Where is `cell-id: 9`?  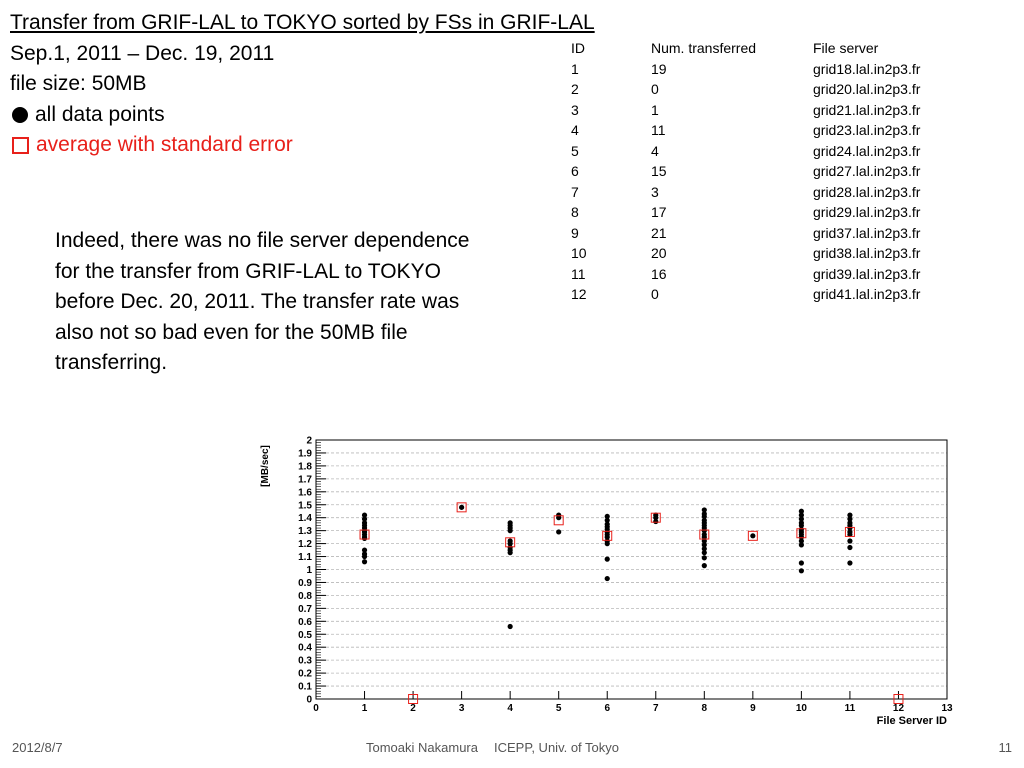
cell-id: 9 is located at coordinates (575, 232).